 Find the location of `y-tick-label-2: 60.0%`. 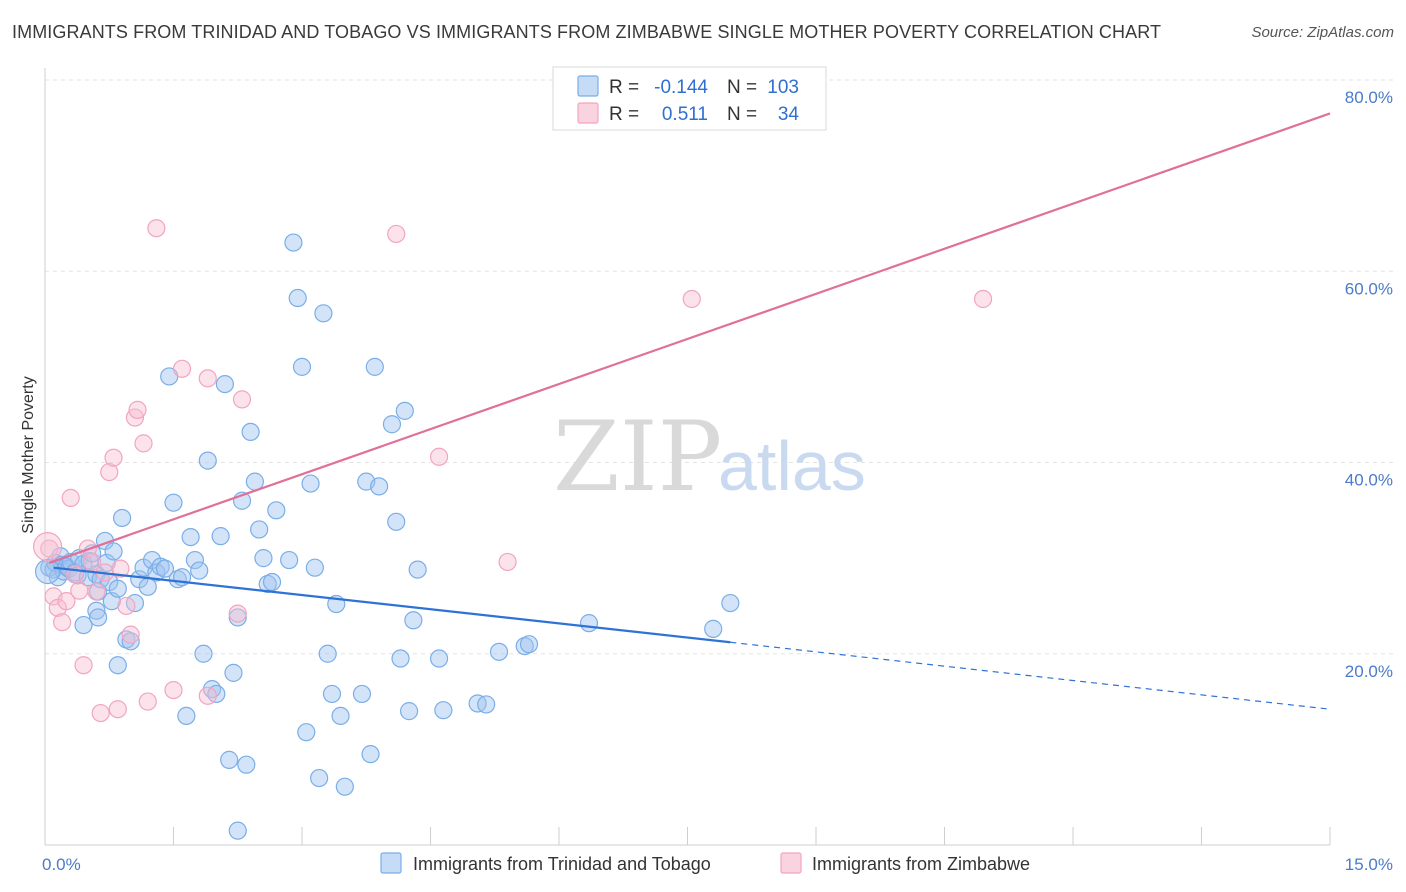

y-tick-label-2: 60.0% is located at coordinates (1369, 288).